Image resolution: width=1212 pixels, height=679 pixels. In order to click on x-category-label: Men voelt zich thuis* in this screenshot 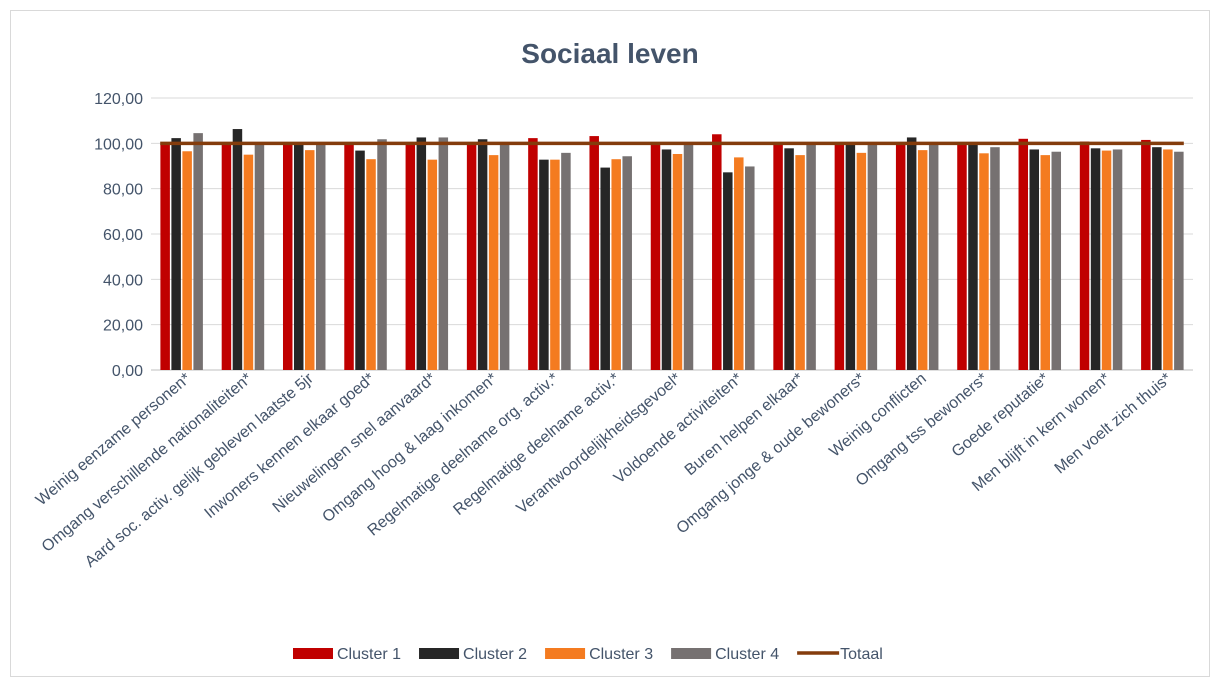, I will do `click(1113, 423)`.